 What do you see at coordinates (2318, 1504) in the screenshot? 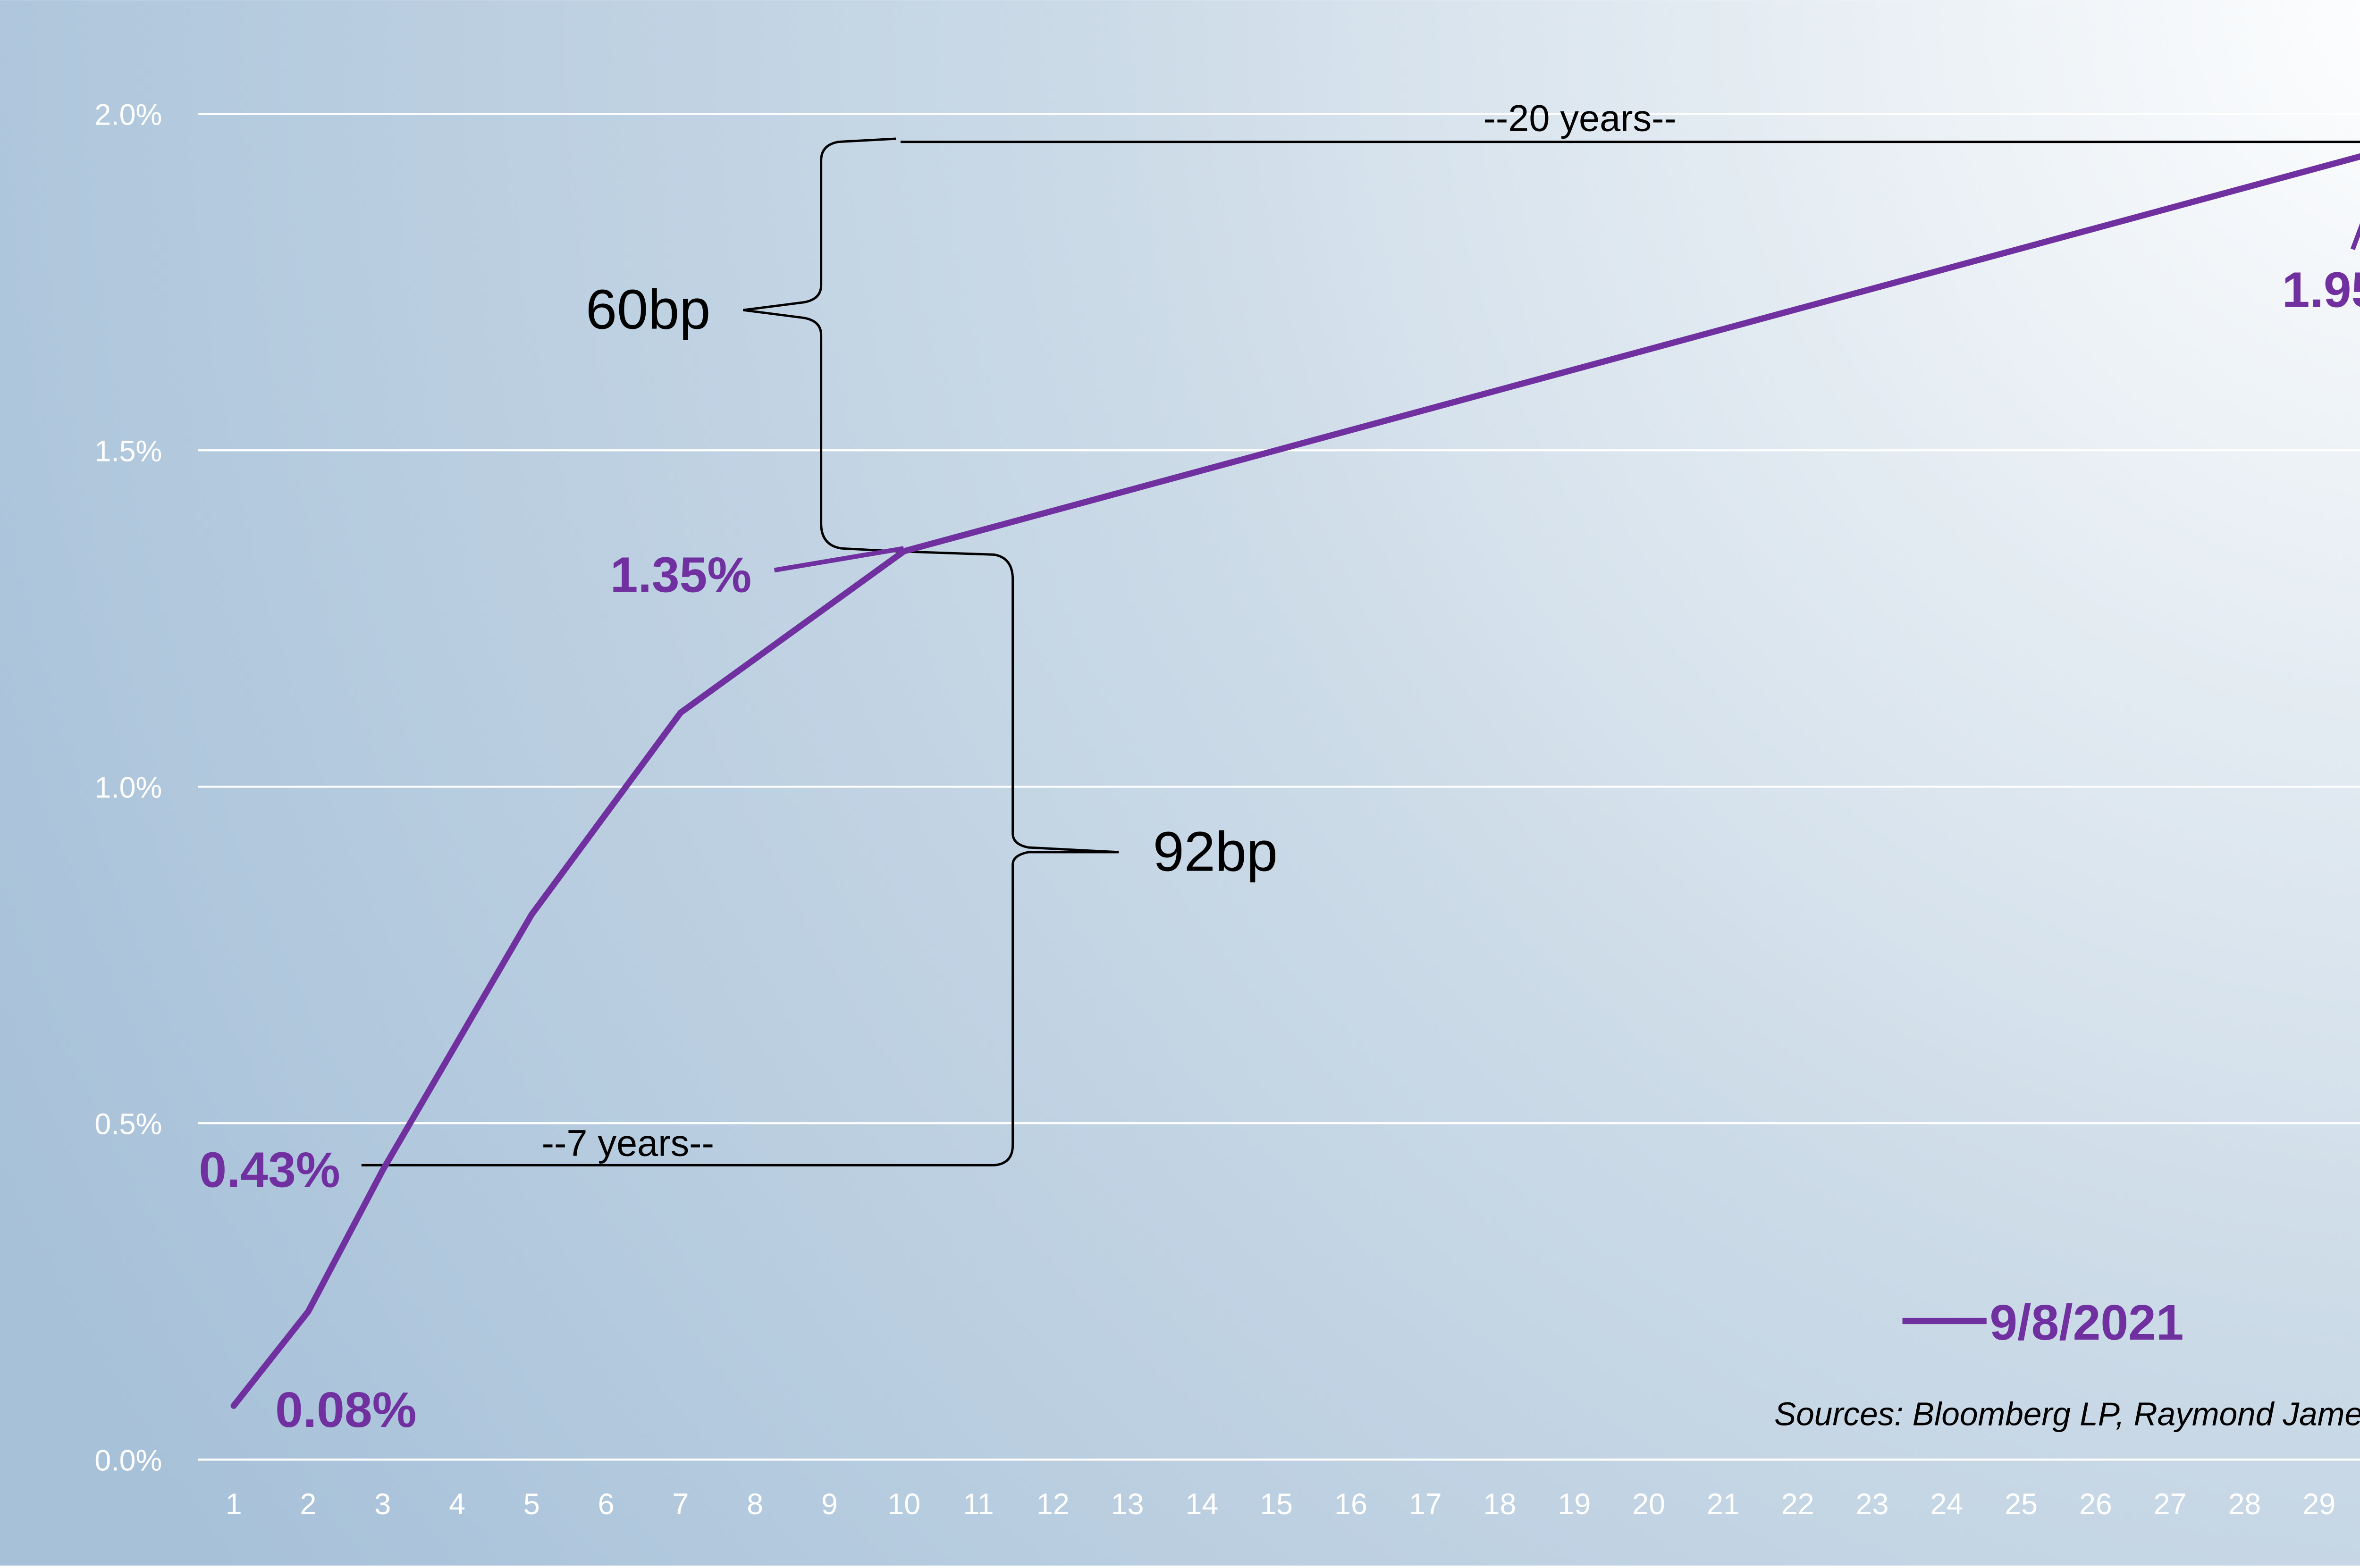
I see `x-tick-label: 29` at bounding box center [2318, 1504].